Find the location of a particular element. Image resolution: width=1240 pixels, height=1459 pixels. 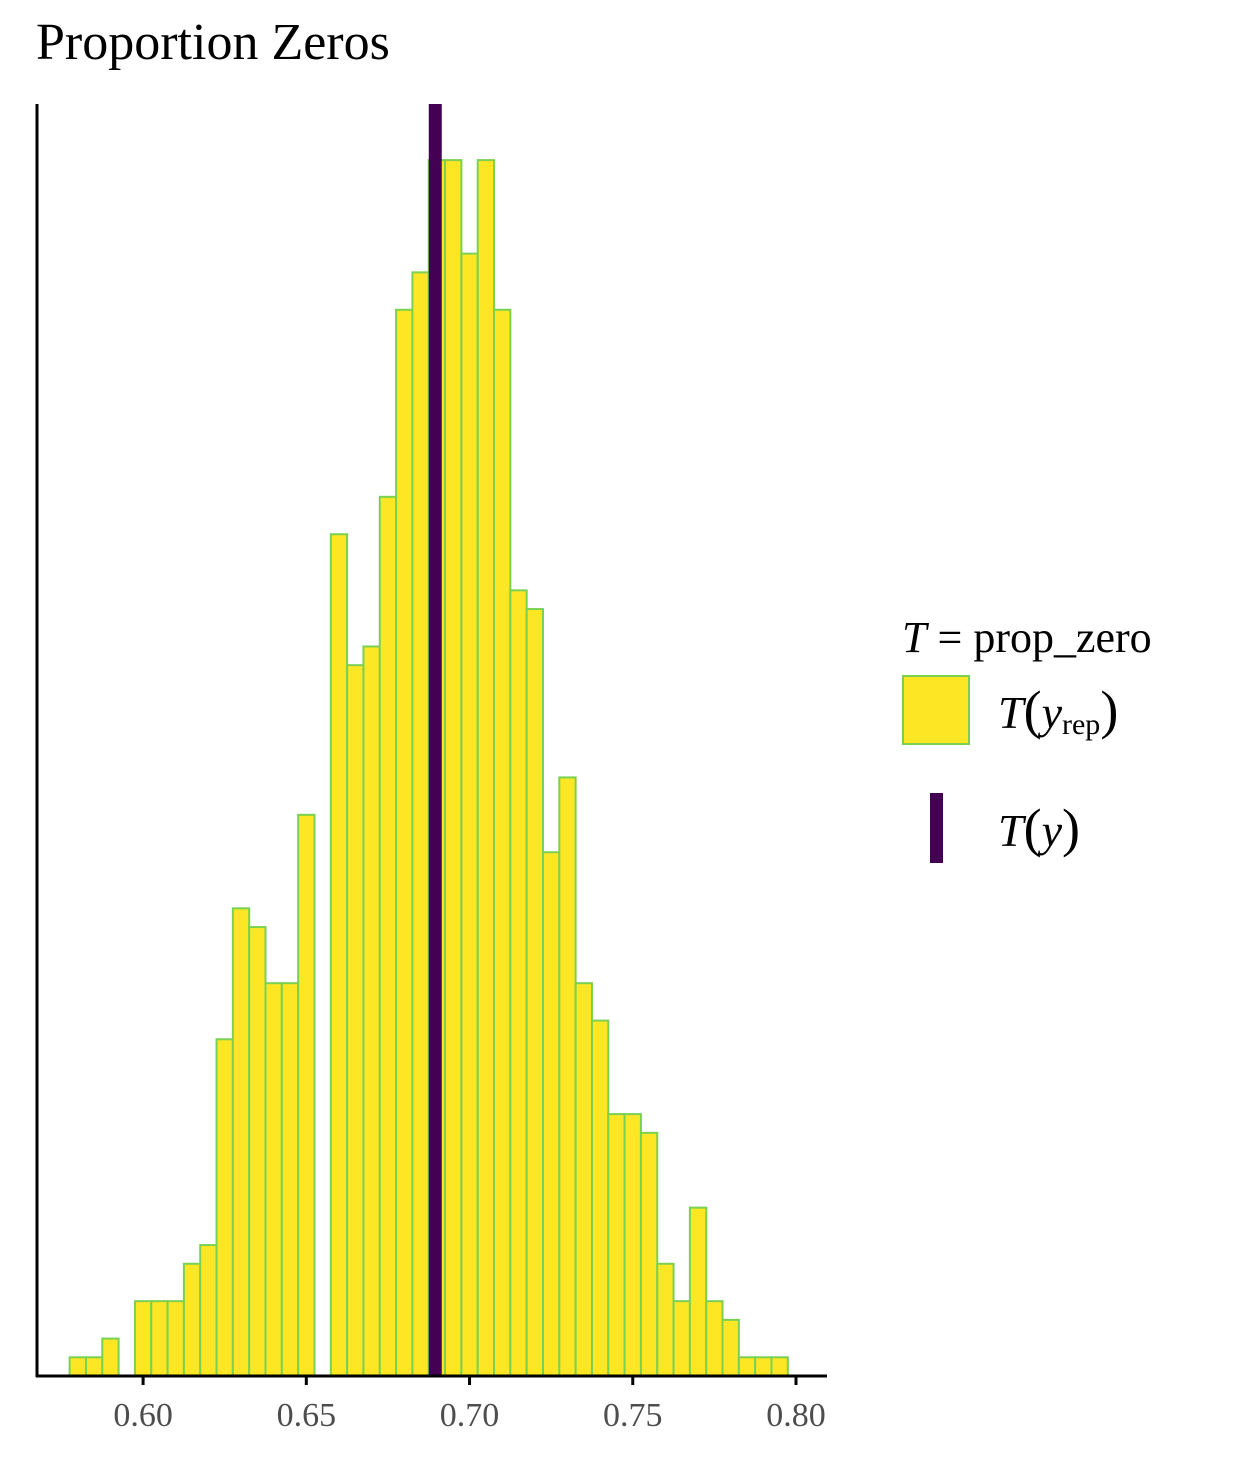

chart-title: Proportion Zeros is located at coordinates (213, 42).